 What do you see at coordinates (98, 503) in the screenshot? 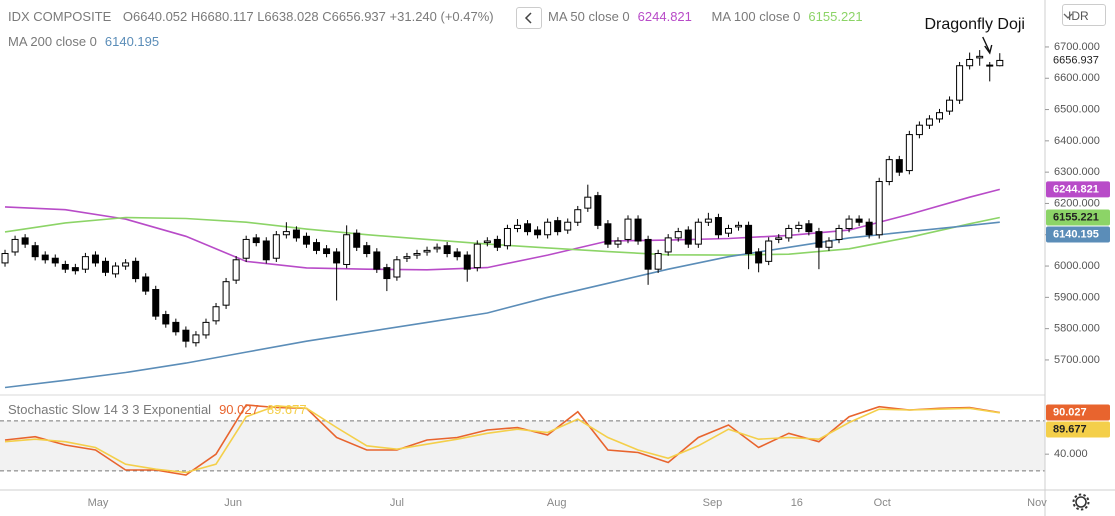
I see `x-tick-label: May` at bounding box center [98, 503].